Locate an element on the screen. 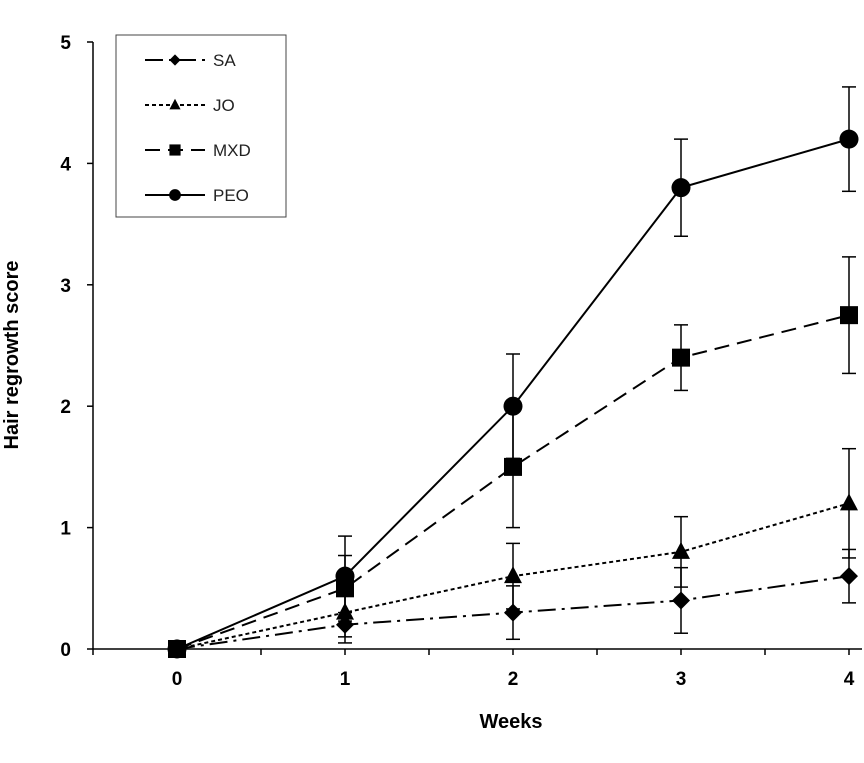 Image resolution: width=864 pixels, height=763 pixels. y-tick-label: 5 is located at coordinates (65, 43).